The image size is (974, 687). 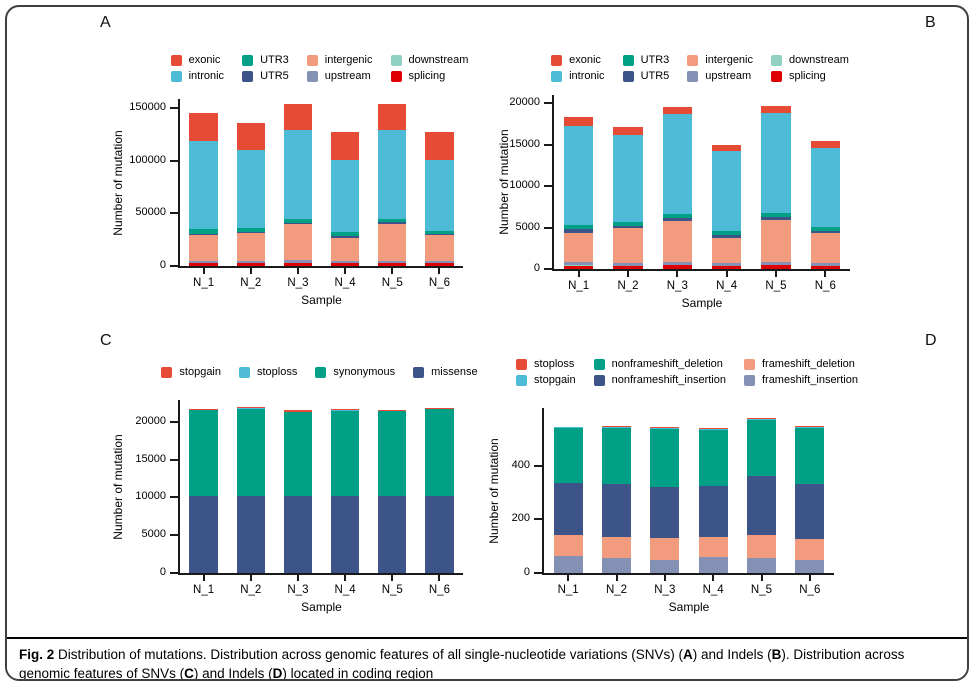 I want to click on y-axis-tick-label: 150000, so click(x=147, y=106).